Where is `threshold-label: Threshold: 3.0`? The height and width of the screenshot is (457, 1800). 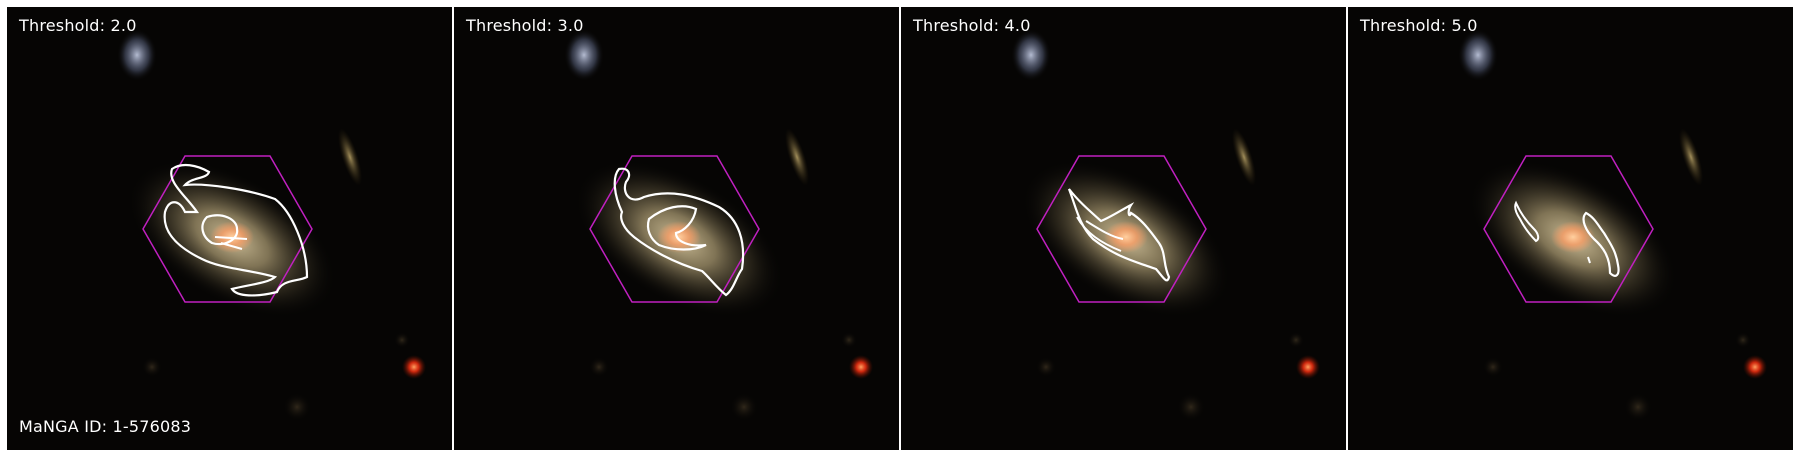
threshold-label: Threshold: 3.0 is located at coordinates (525, 25).